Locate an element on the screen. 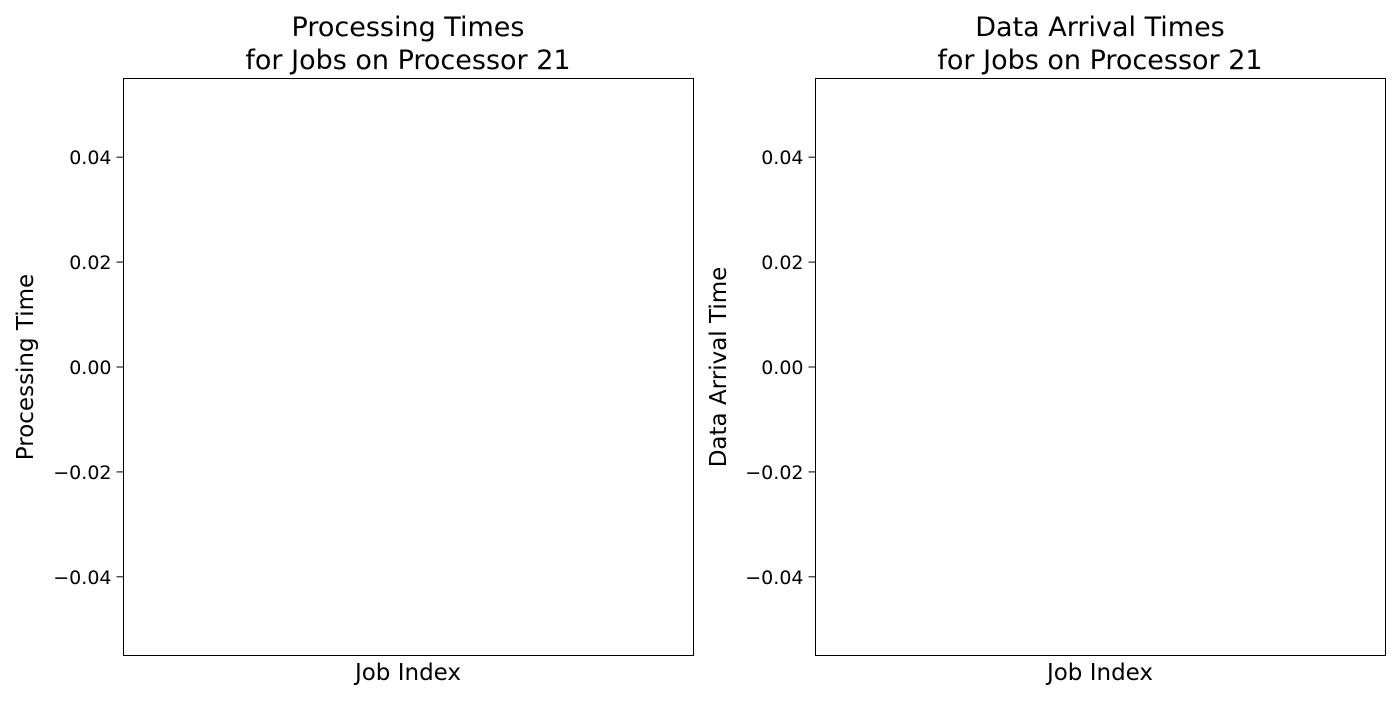 The image size is (1400, 704). y-axis-label: Data Arrival Time is located at coordinates (719, 367).